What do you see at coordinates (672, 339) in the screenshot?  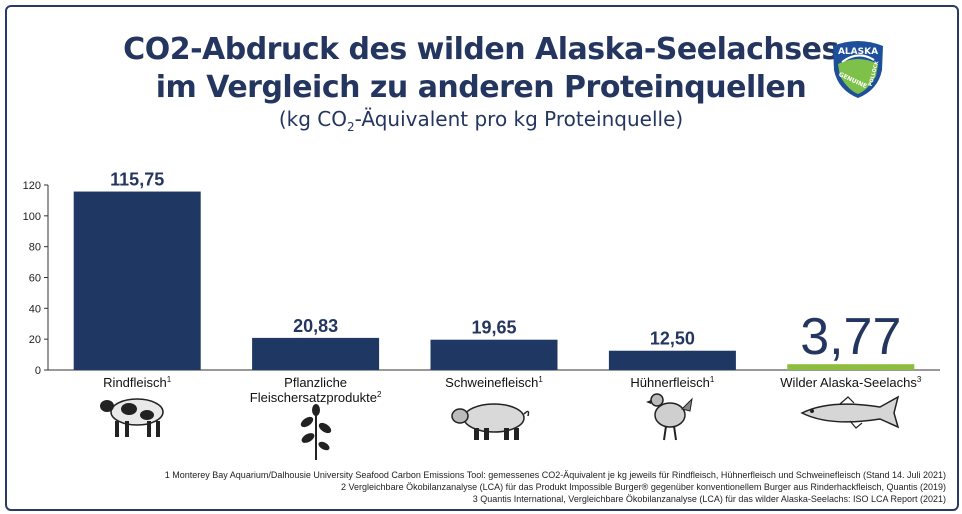 I see `data-label: 12,50` at bounding box center [672, 339].